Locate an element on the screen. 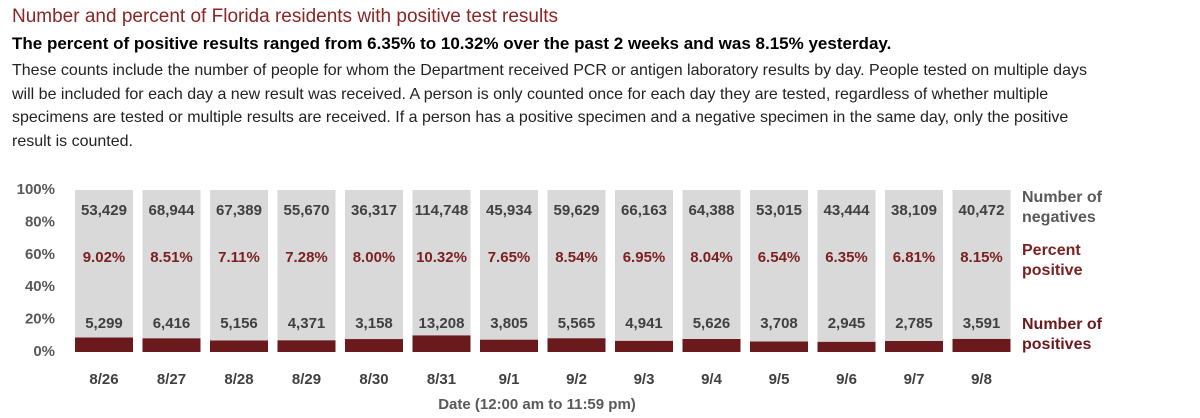  negatives-label: 114,748 is located at coordinates (441, 210).